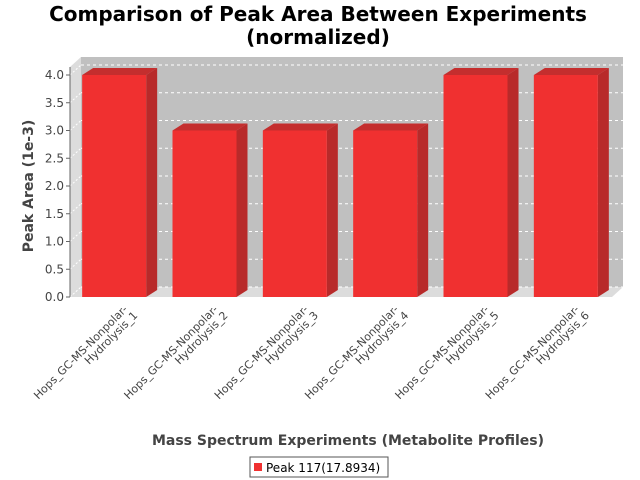 The image size is (640, 480). What do you see at coordinates (54, 186) in the screenshot?
I see `y-tick-label: 2.0` at bounding box center [54, 186].